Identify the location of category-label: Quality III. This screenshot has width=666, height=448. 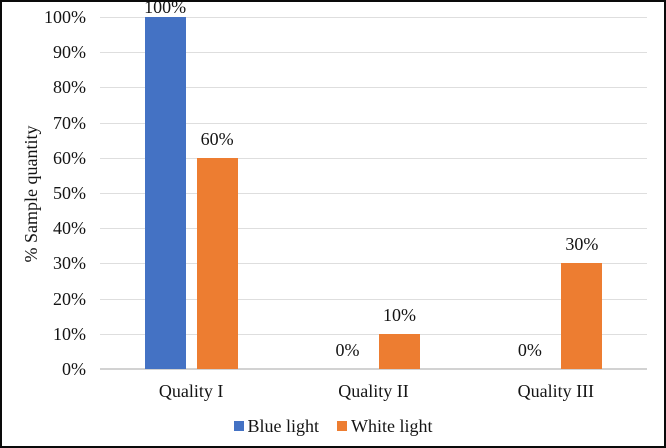
(556, 391).